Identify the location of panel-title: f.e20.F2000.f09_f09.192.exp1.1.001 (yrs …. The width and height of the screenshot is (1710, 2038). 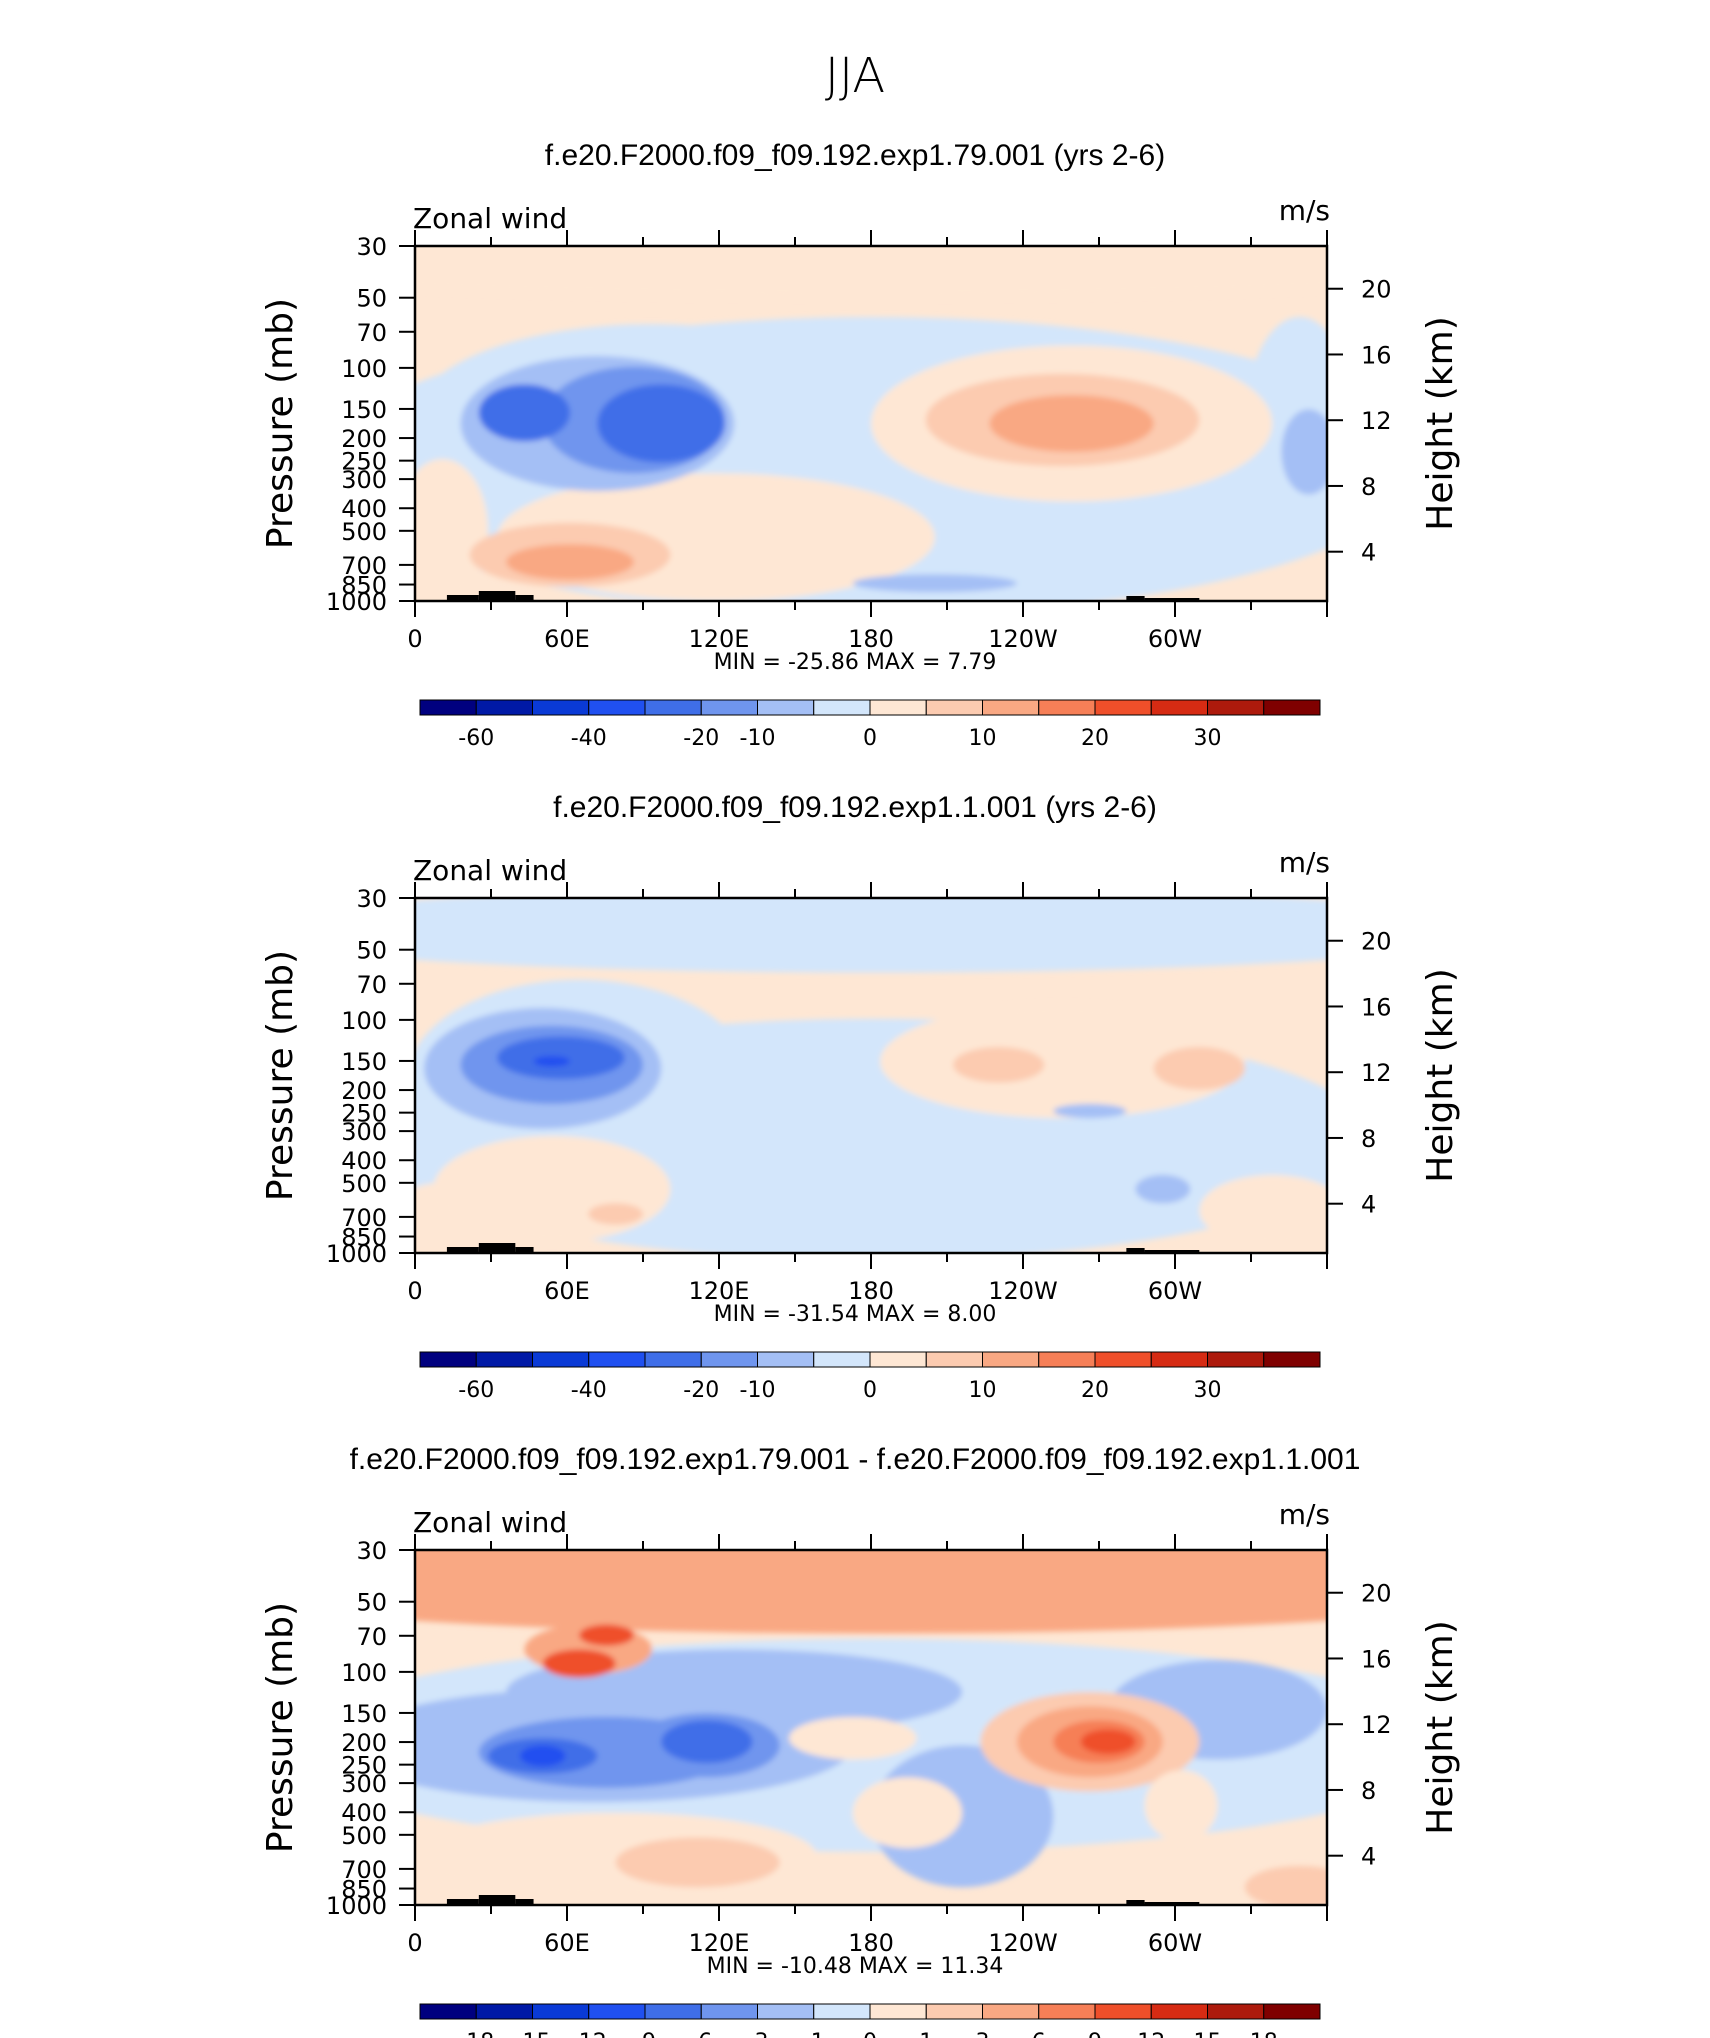
(855, 807).